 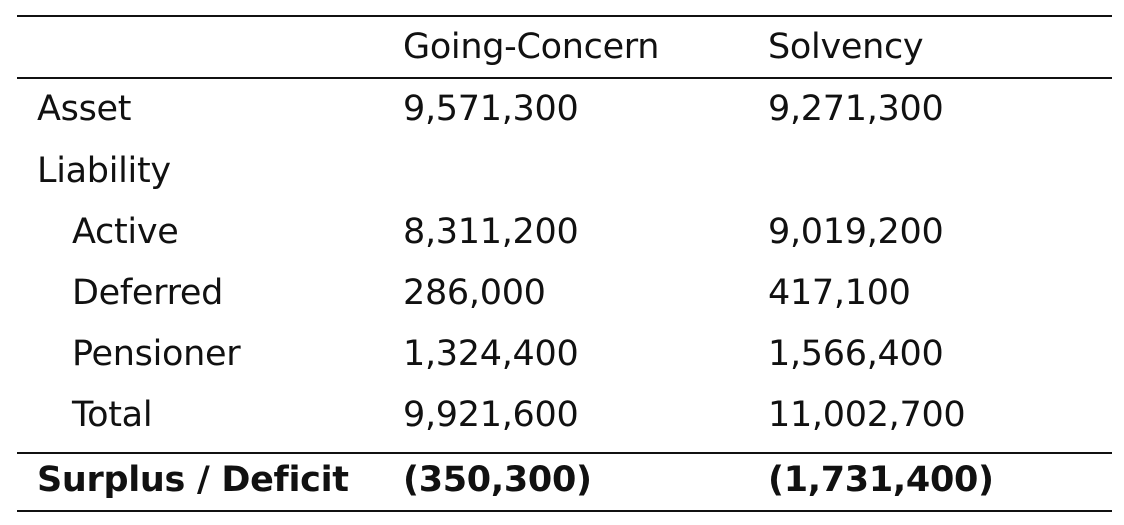 I want to click on total-going-concern: 9,921,600, so click(x=491, y=415).